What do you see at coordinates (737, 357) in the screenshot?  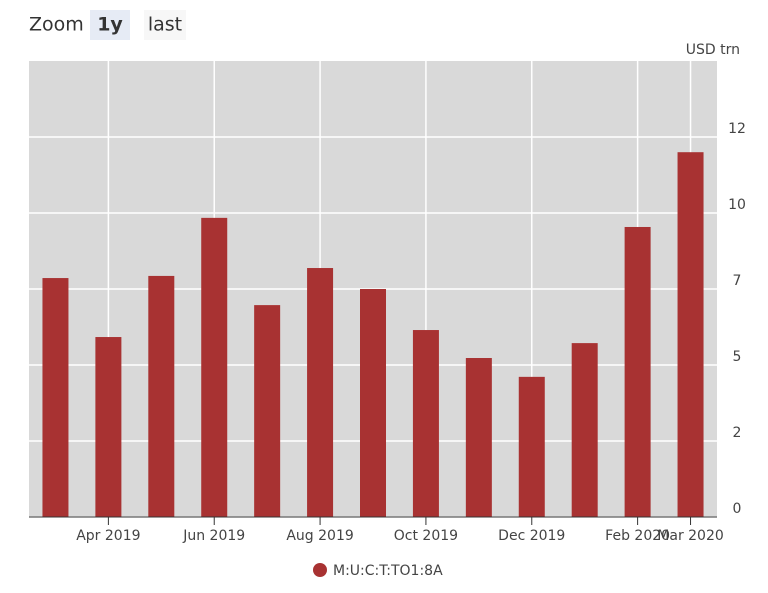 I see `y-tick-label: 5` at bounding box center [737, 357].